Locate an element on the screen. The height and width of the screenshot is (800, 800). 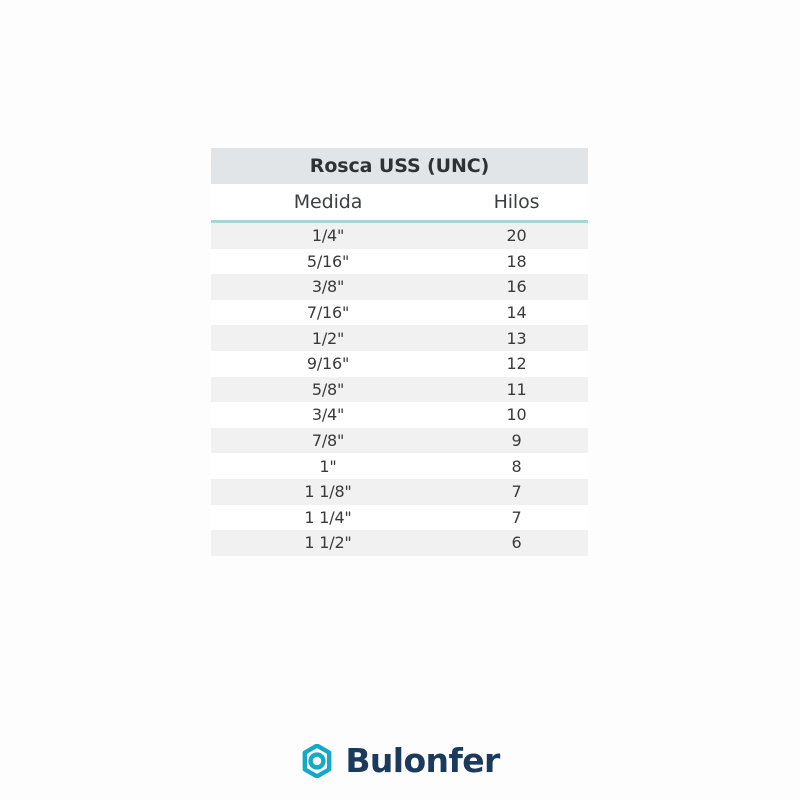
cell-hilos: 11 is located at coordinates (516, 389).